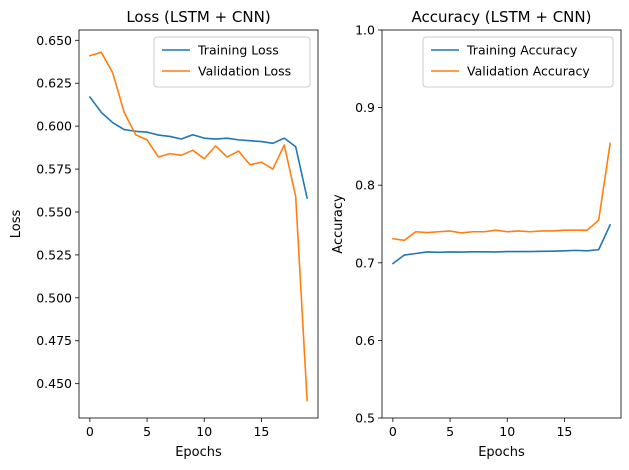 The height and width of the screenshot is (470, 629). I want to click on loss-y-tick-label: 0.500, so click(54, 297).